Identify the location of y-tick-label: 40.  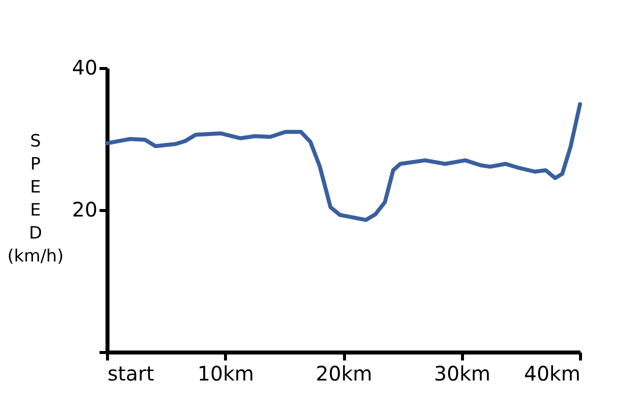
(85, 68).